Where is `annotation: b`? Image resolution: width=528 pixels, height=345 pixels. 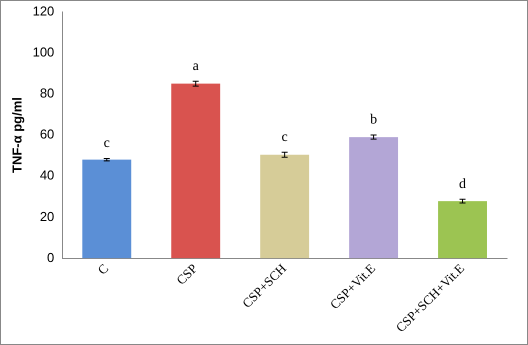 annotation: b is located at coordinates (374, 120).